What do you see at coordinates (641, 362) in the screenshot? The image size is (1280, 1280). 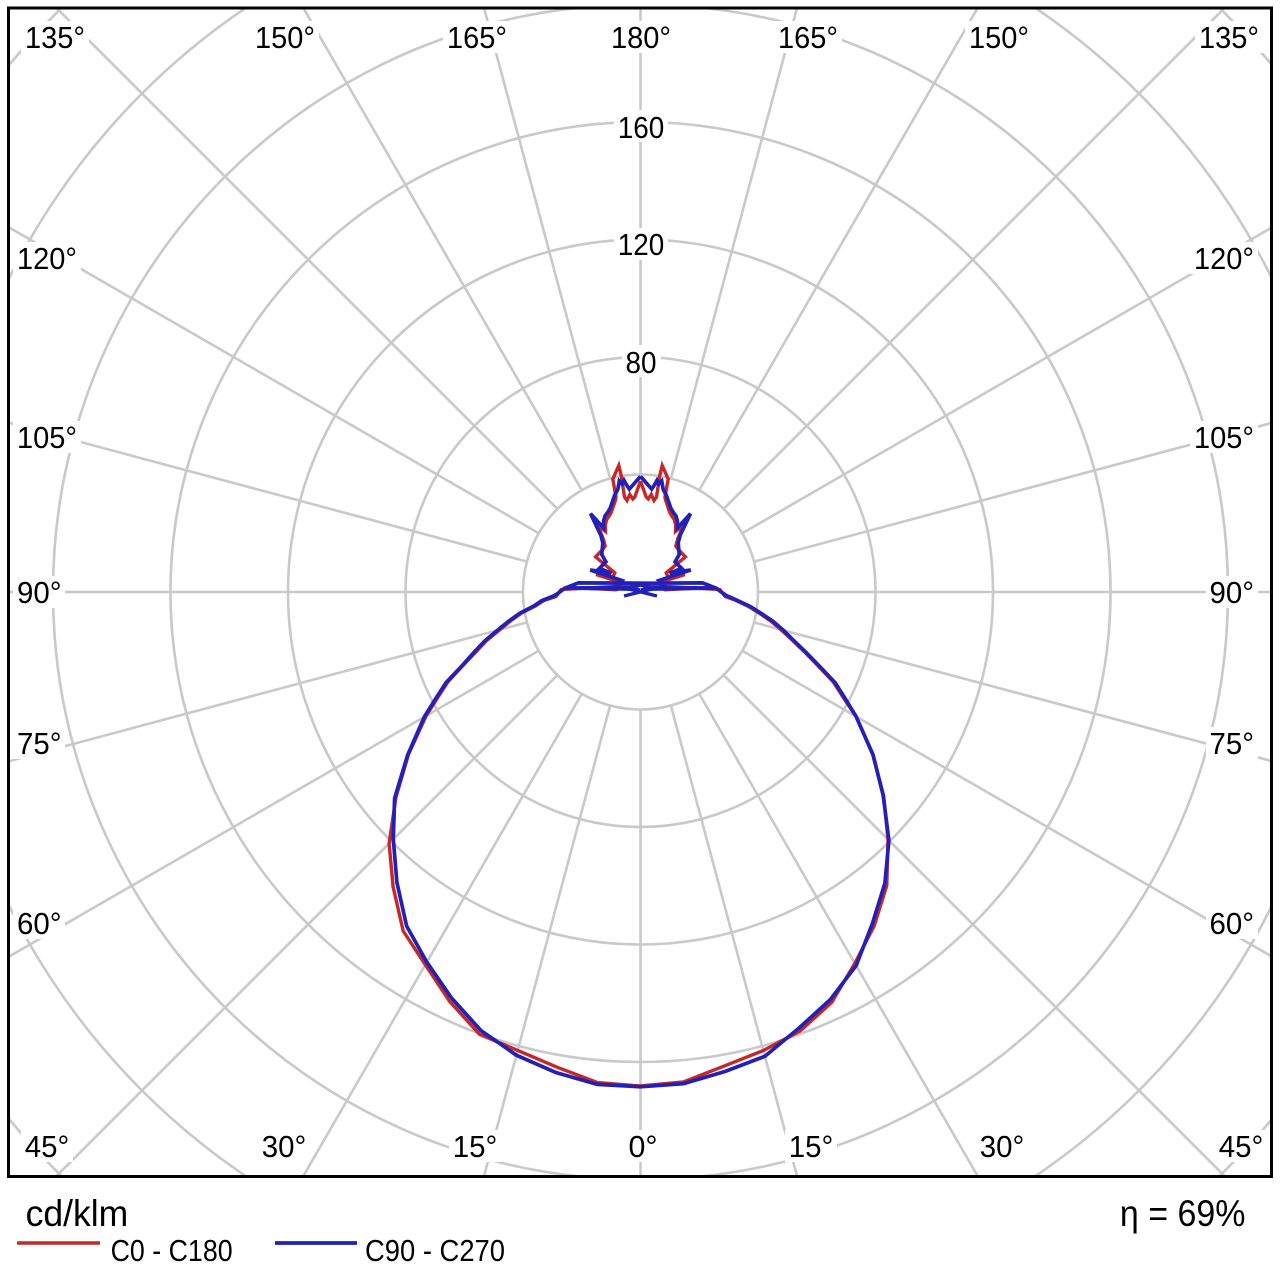 I see `svg-text: 80` at bounding box center [641, 362].